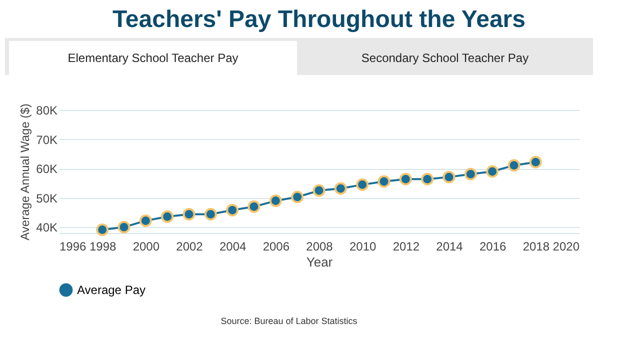 The image size is (640, 360). I want to click on x-tick-label: 2002, so click(190, 247).